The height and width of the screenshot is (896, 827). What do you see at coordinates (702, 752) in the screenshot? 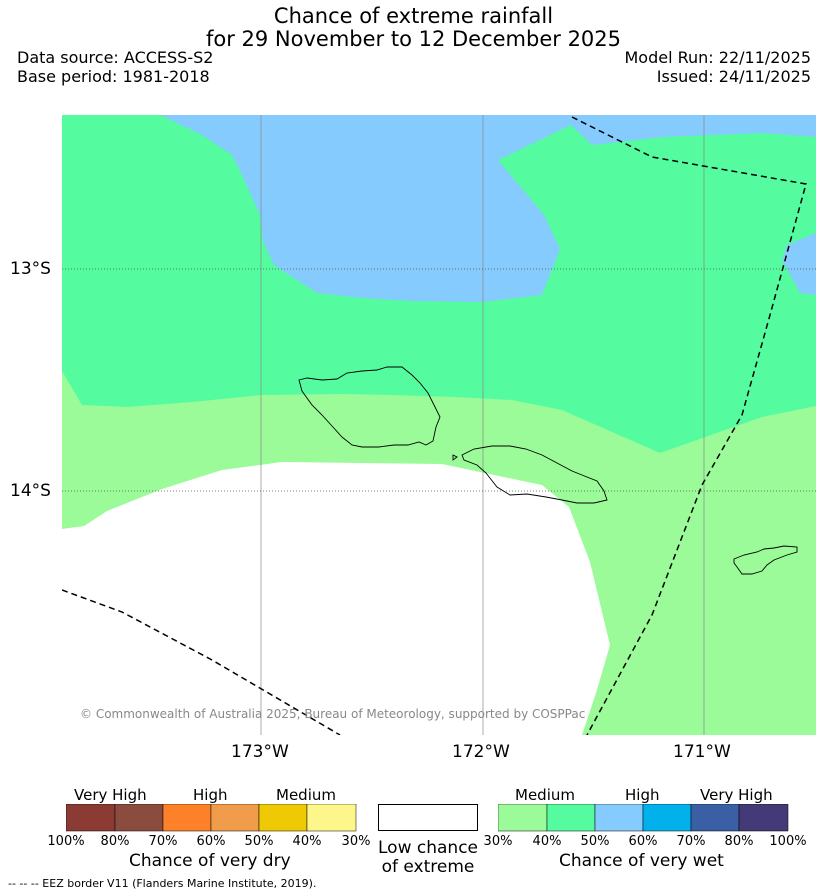
I see `lon-label-171w: 171°W` at bounding box center [702, 752].